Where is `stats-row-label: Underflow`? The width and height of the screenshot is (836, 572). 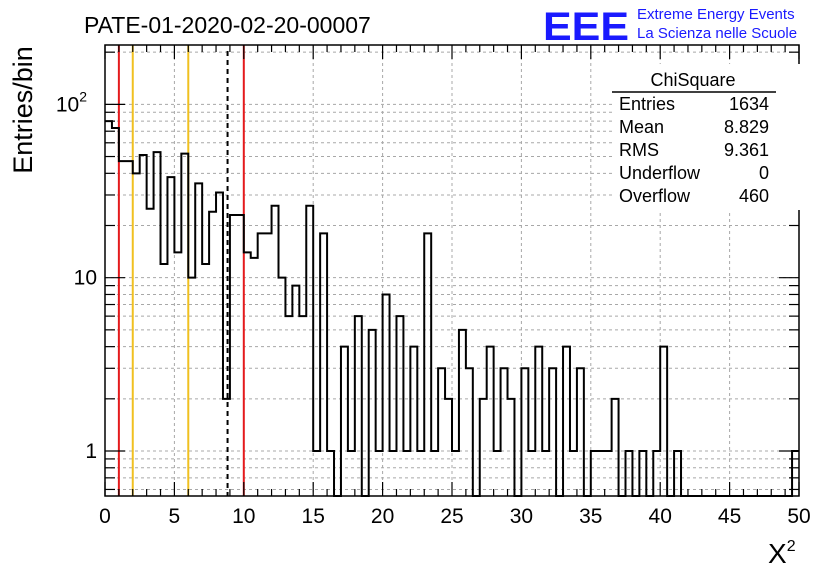 stats-row-label: Underflow is located at coordinates (660, 173).